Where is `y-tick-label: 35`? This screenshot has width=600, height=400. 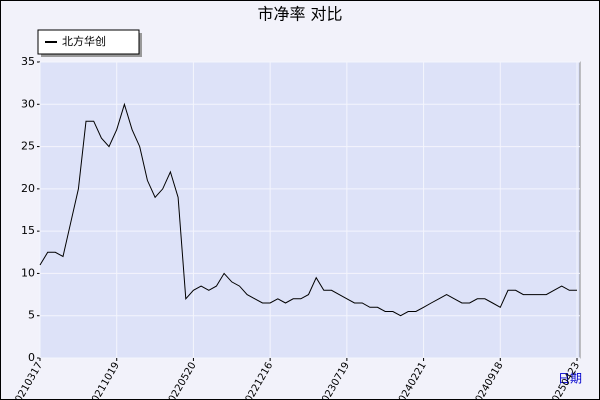
y-tick-label: 35 is located at coordinates (28, 61).